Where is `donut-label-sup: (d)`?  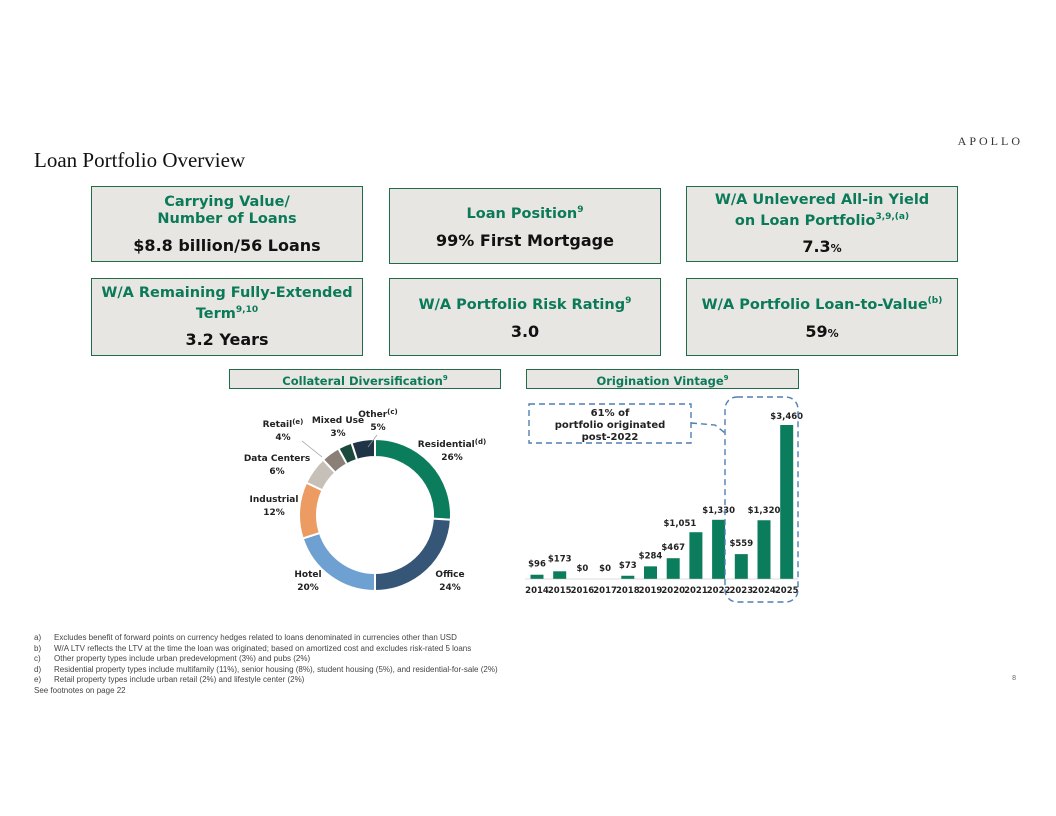 donut-label-sup: (d) is located at coordinates (480, 442).